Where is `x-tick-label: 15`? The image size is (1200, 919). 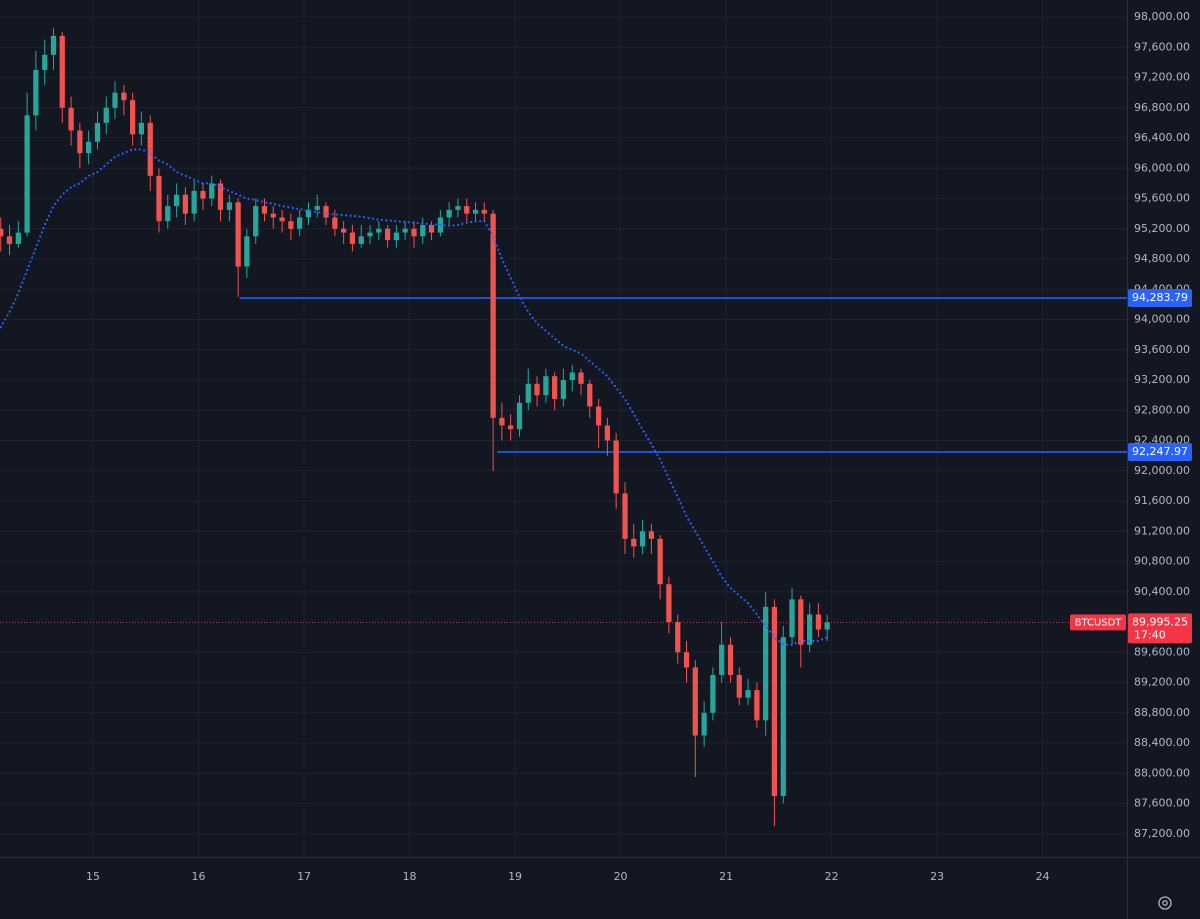
x-tick-label: 15 is located at coordinates (93, 876).